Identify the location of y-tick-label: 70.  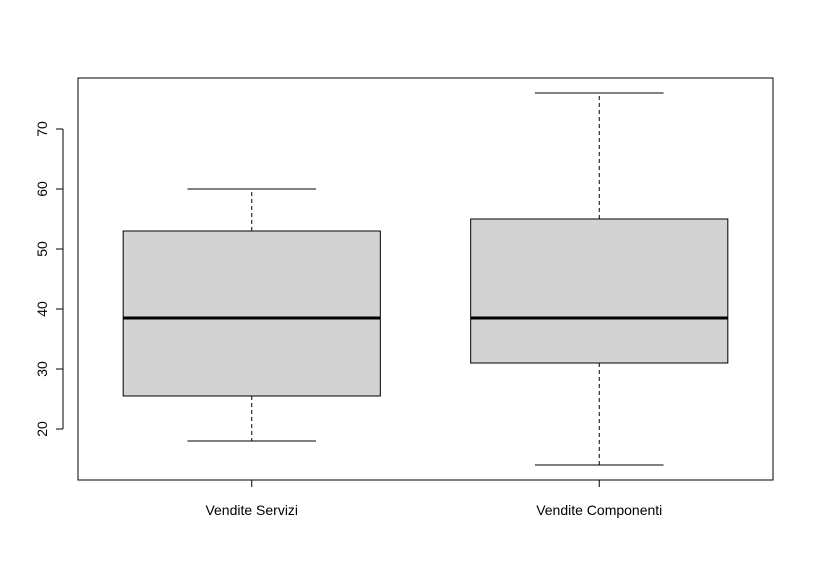
(42, 129).